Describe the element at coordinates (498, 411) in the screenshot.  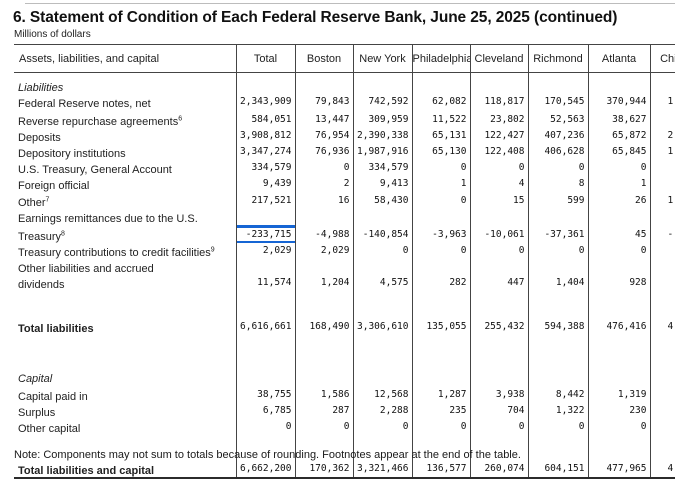
I see `value-cell: 704` at that location.